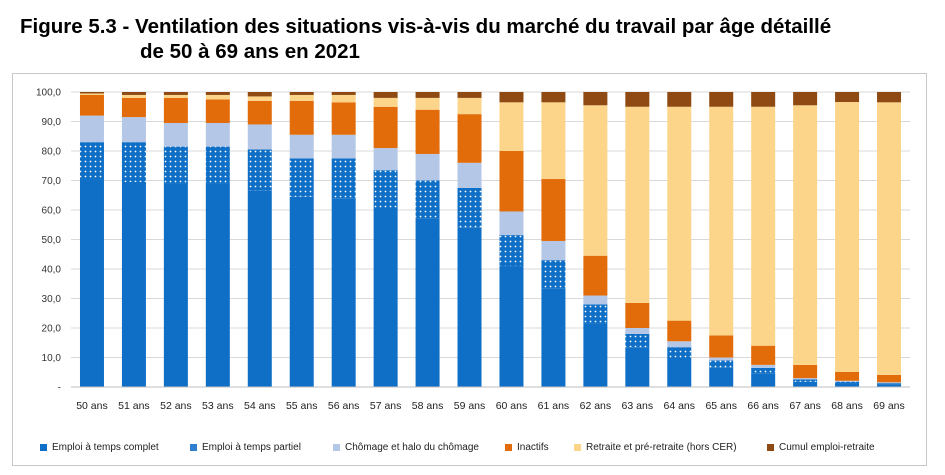  Describe the element at coordinates (763, 406) in the screenshot. I see `x-tick-label: 66 ans` at that location.